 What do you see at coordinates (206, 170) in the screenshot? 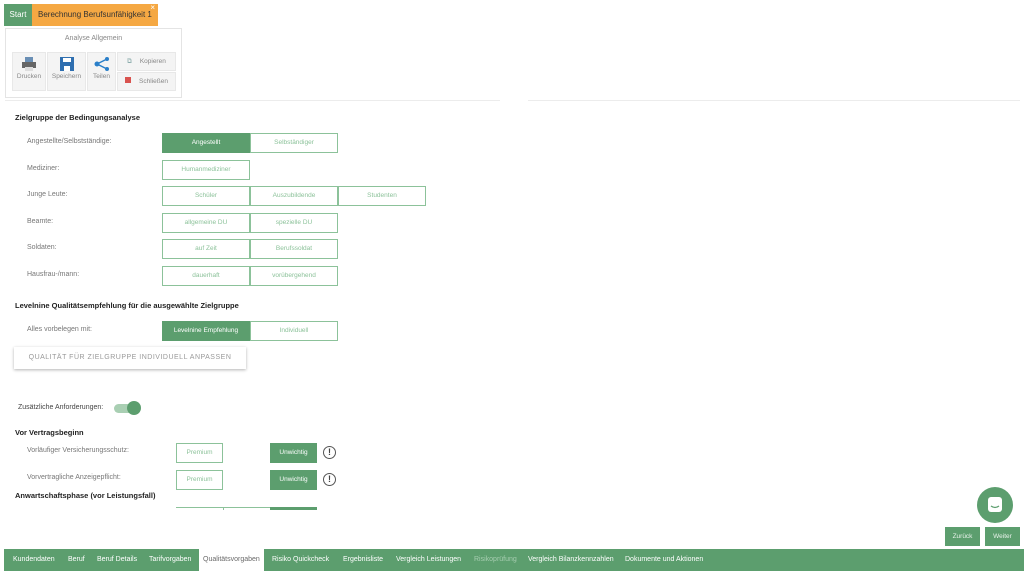
I see `option-button: Humanmediziner` at bounding box center [206, 170].